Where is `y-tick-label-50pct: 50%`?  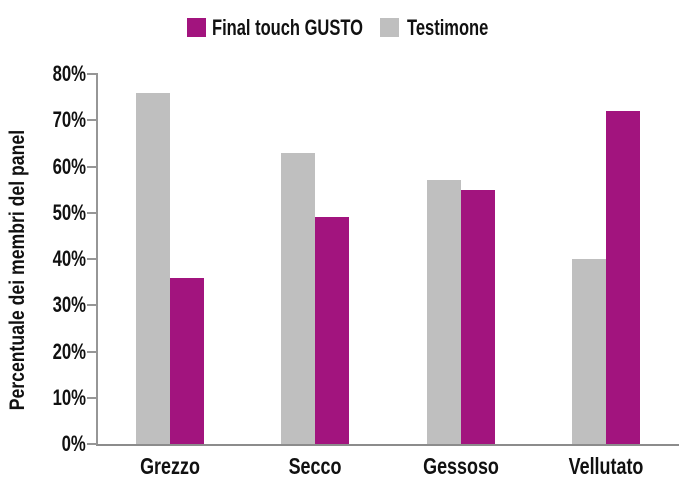 y-tick-label-50pct: 50% is located at coordinates (69, 212).